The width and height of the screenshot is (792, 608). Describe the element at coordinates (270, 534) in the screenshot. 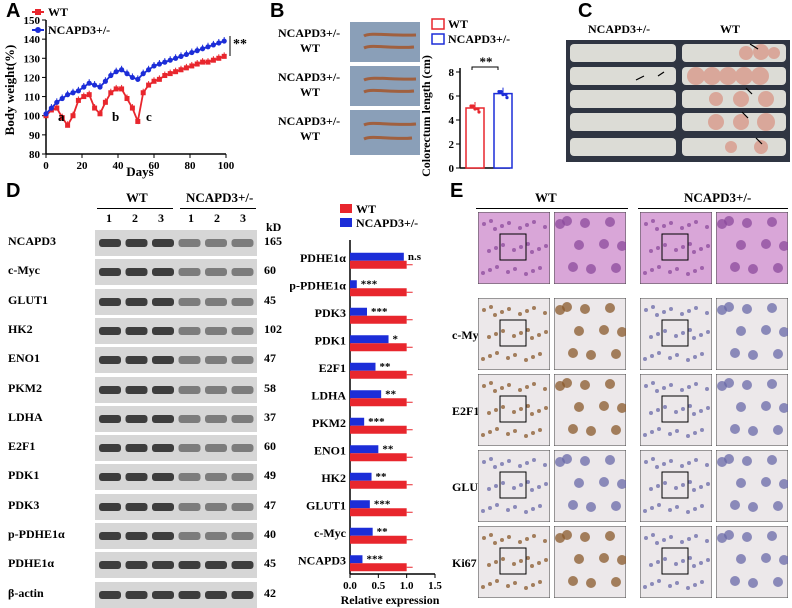

I see `blot-kd: 40` at that location.